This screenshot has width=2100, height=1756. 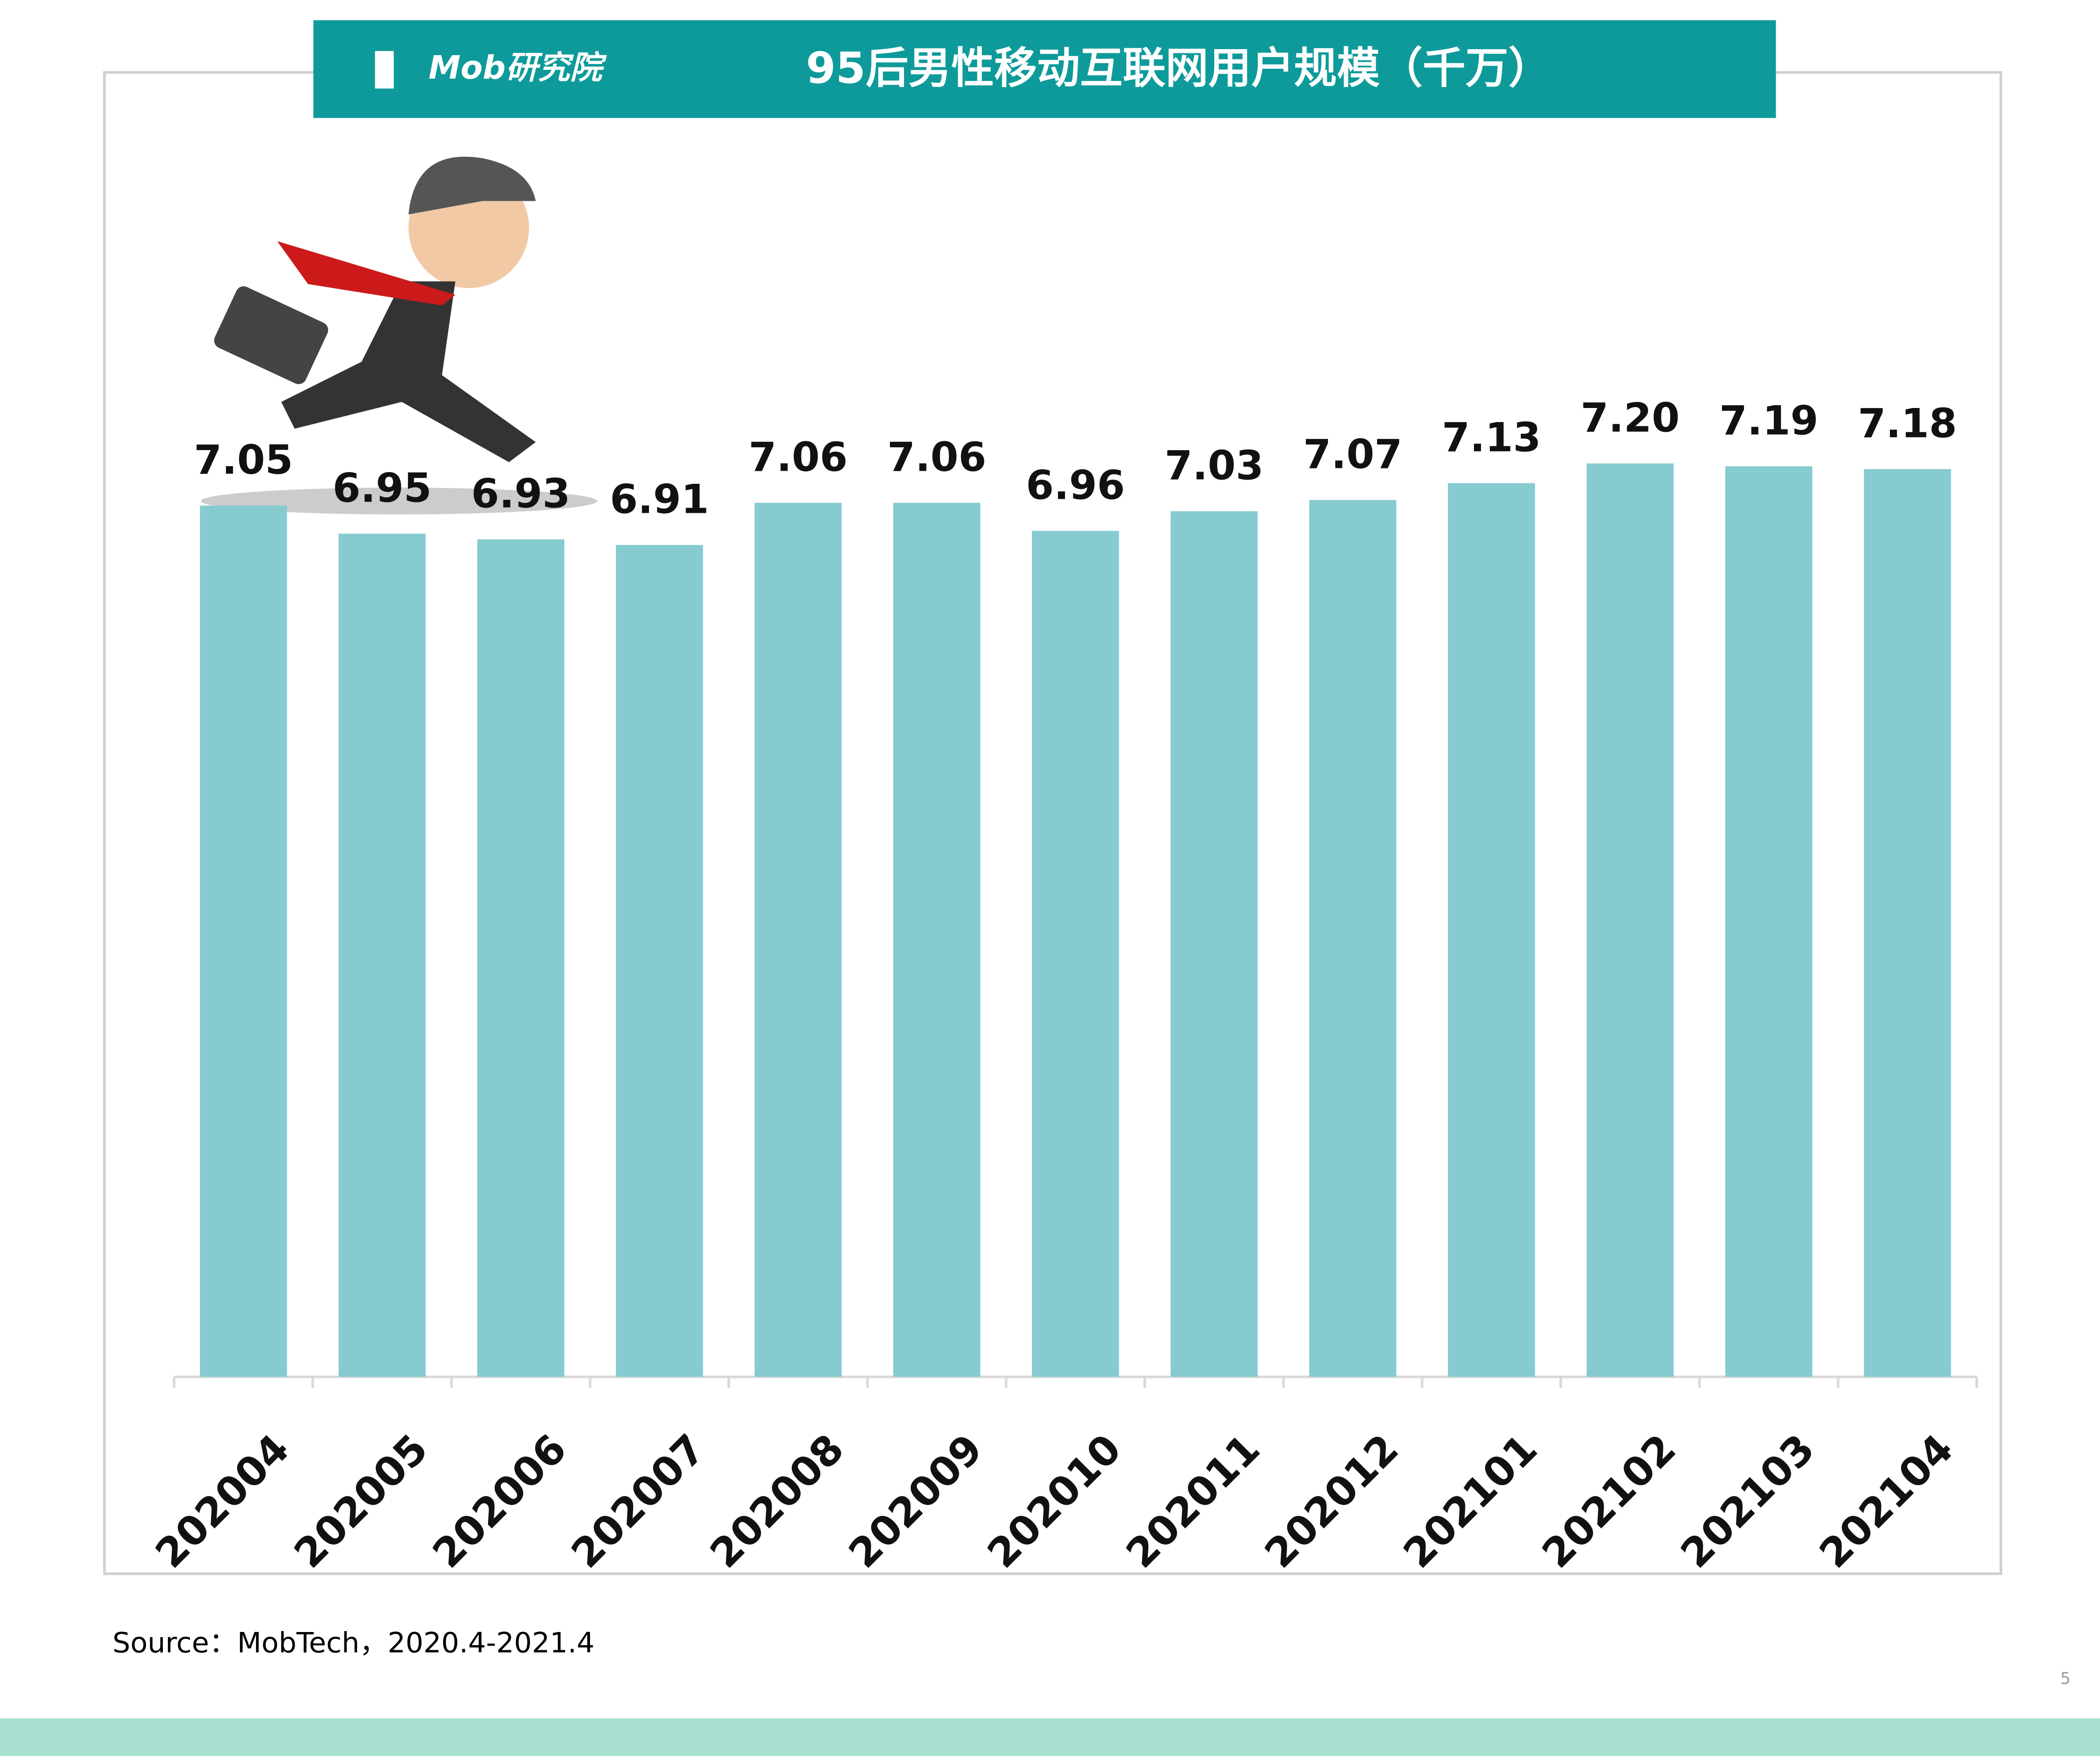 What do you see at coordinates (271, 335) in the screenshot?
I see `briefcase` at bounding box center [271, 335].